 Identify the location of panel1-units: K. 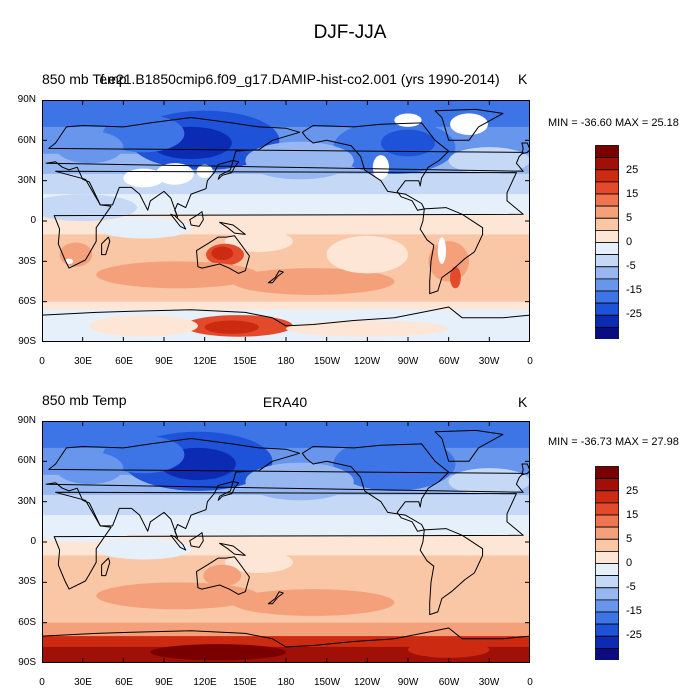
(523, 79).